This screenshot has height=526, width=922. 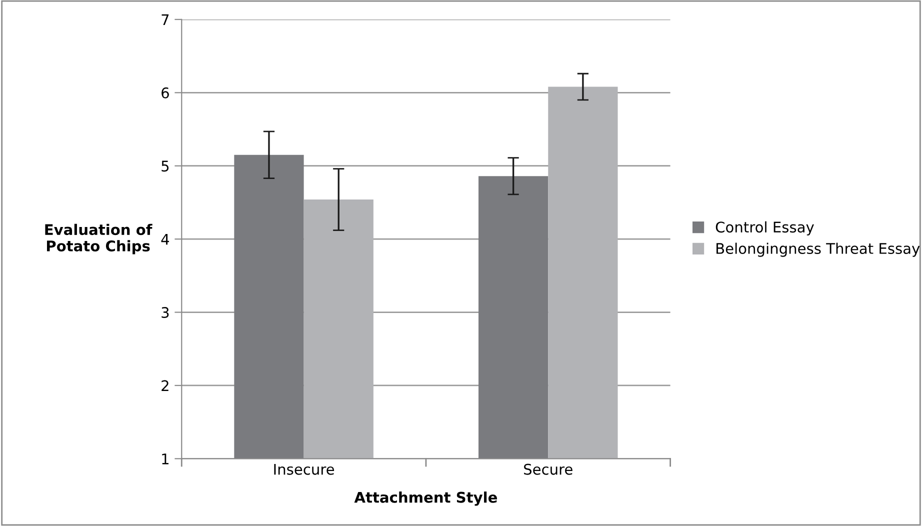 I want to click on y-tick-label: 4, so click(x=165, y=239).